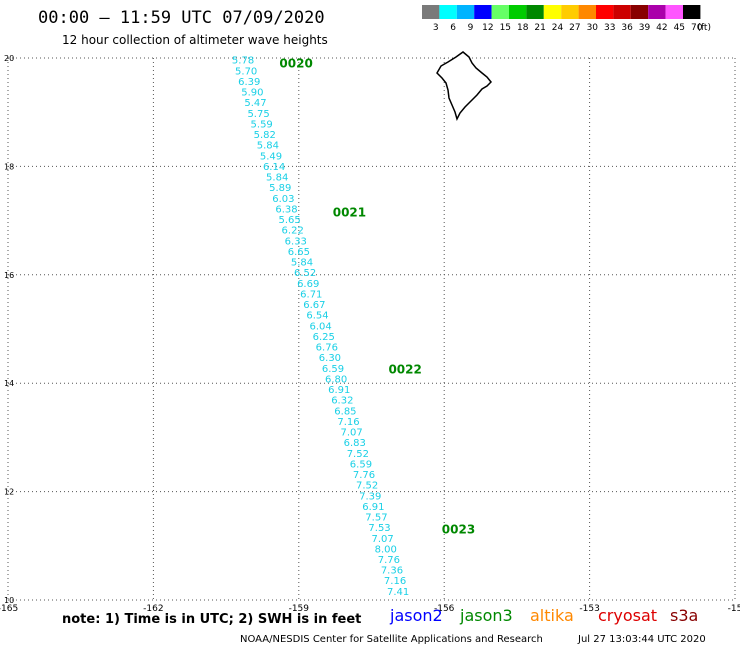  Describe the element at coordinates (308, 284) in the screenshot. I see `wave-height-value: 6.69` at that location.